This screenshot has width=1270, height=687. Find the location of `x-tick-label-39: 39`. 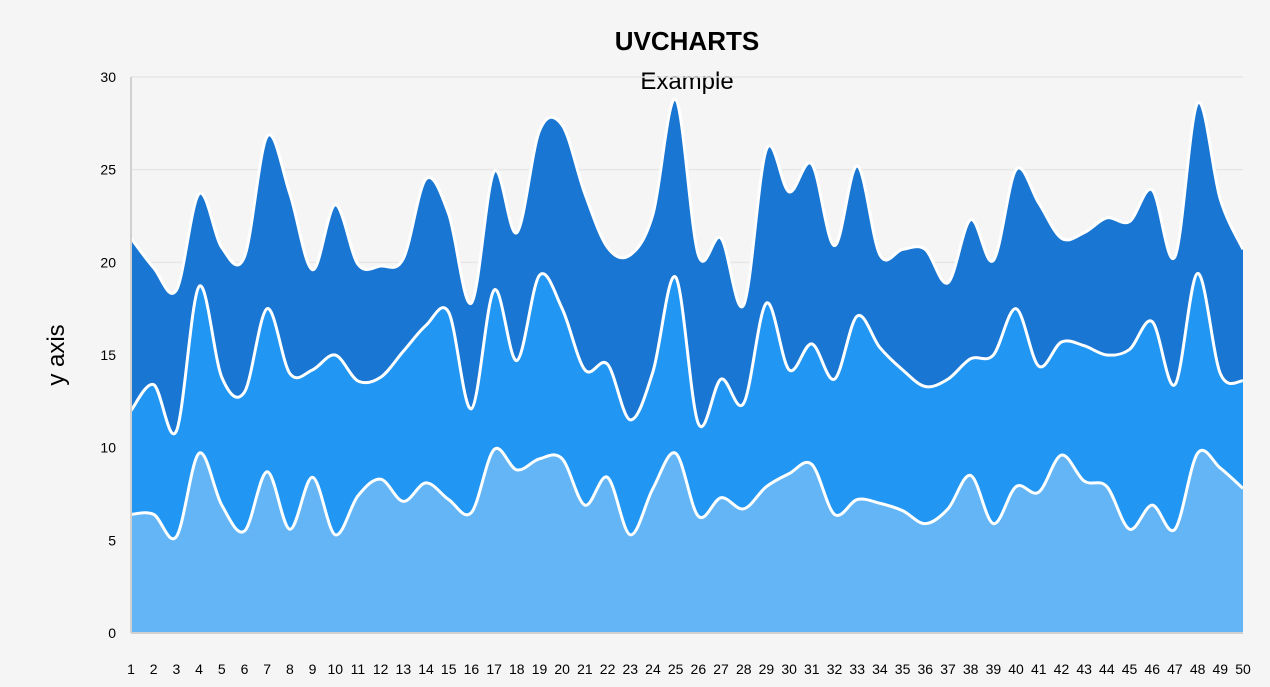

x-tick-label-39: 39 is located at coordinates (994, 669).